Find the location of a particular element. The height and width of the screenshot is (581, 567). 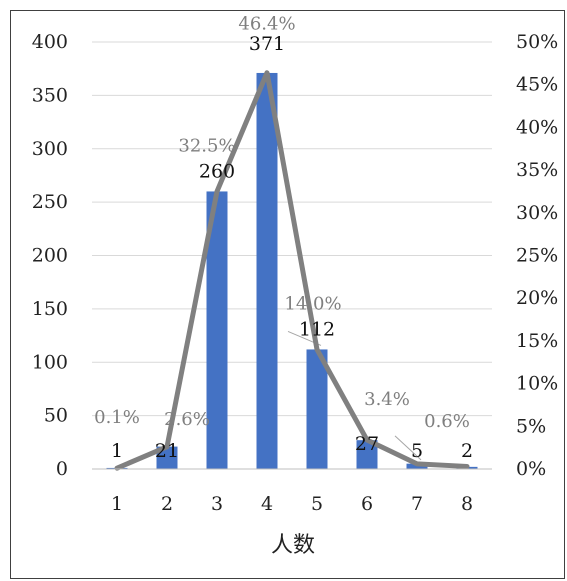

leader-line is located at coordinates (408, 448).